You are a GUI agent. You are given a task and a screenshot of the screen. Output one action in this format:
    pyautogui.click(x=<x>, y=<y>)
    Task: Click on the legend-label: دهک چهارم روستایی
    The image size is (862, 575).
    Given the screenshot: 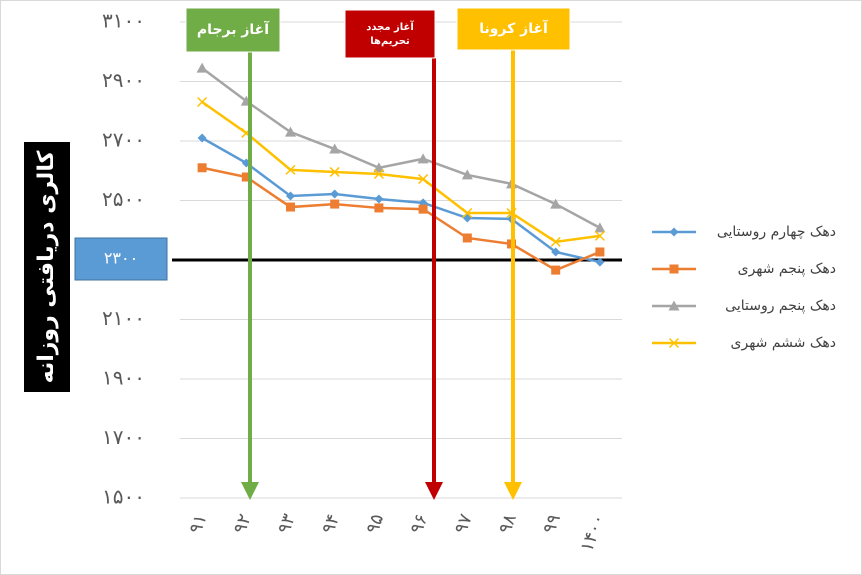 What is the action you would take?
    pyautogui.click(x=776, y=232)
    